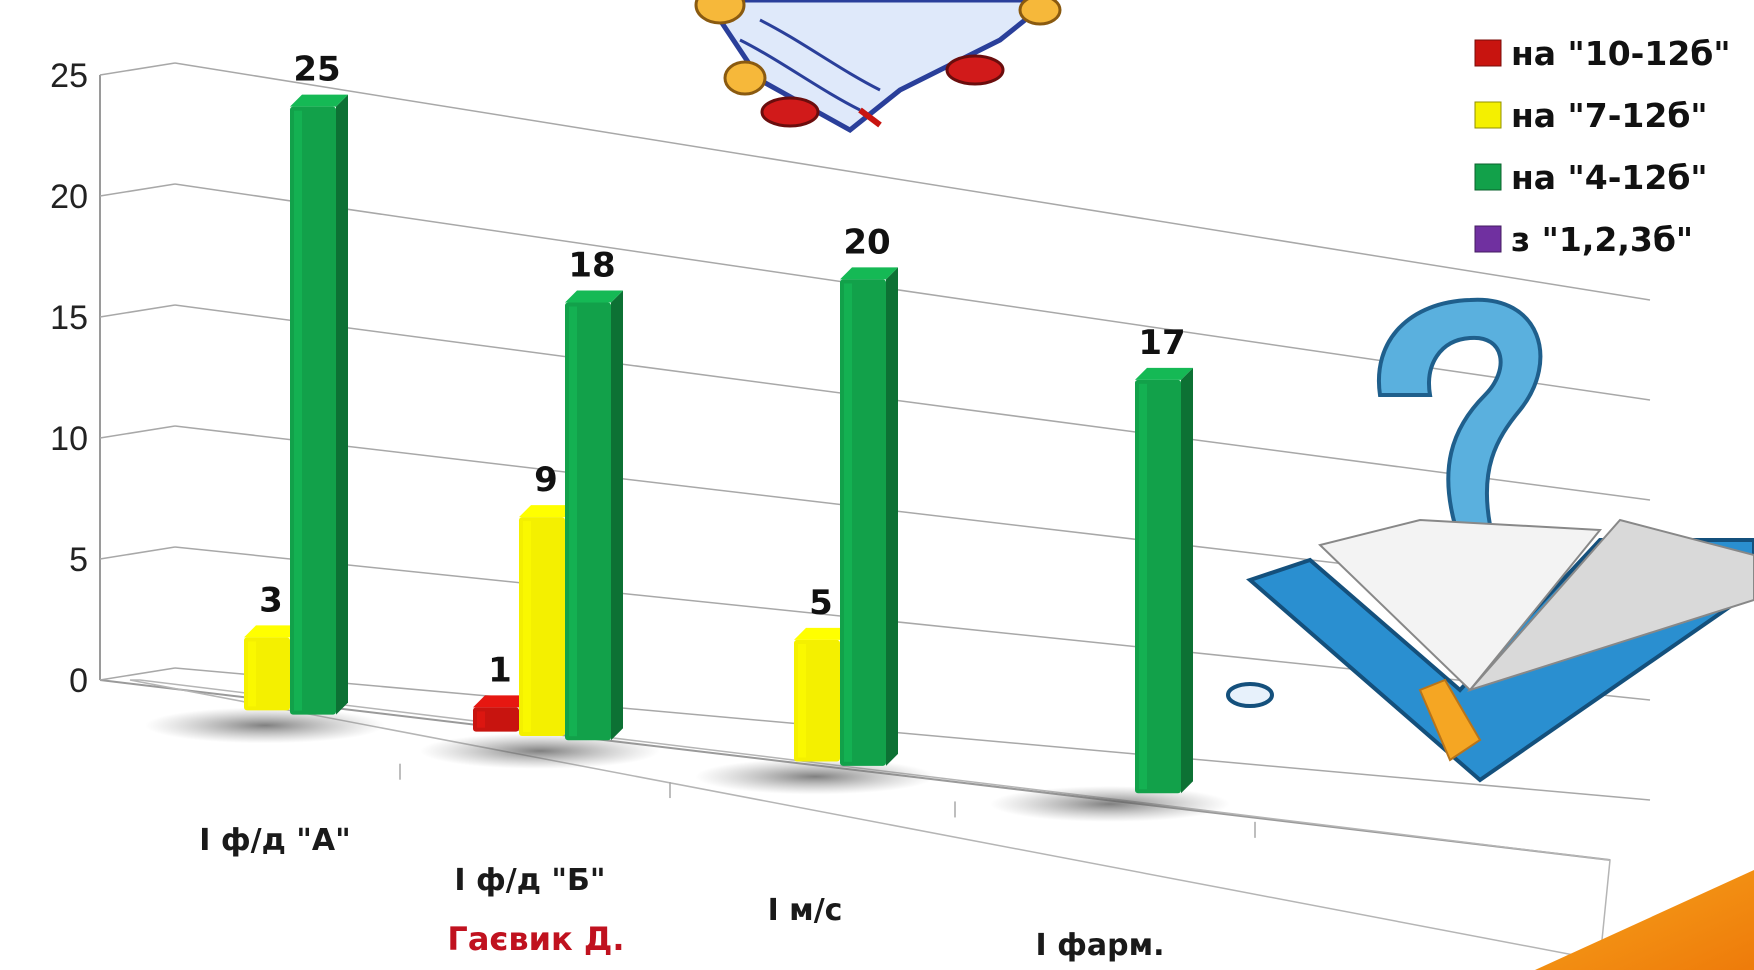  Describe the element at coordinates (805, 910) in the screenshot. I see `x-category-label: I м/с` at that location.